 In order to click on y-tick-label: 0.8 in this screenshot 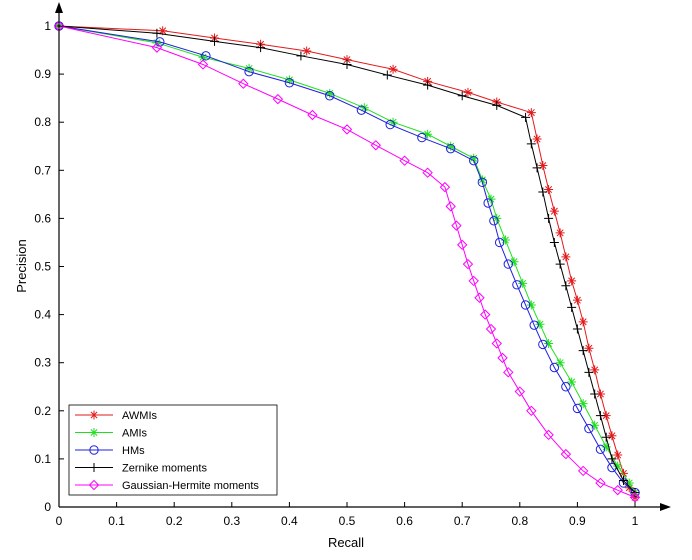, I will do `click(42, 122)`.